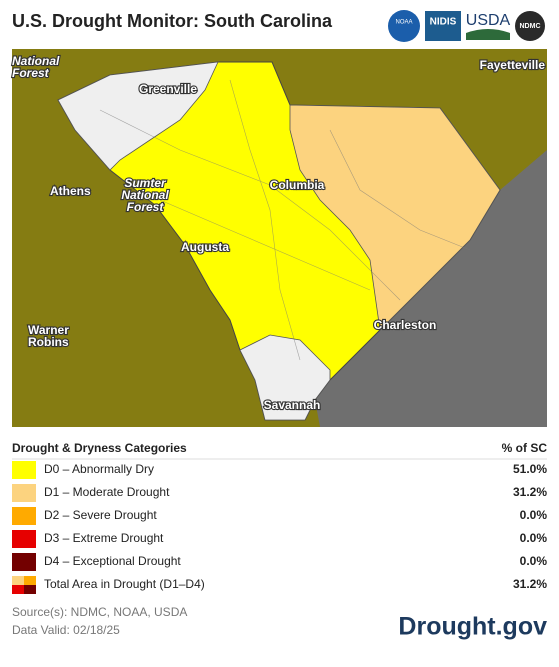 The height and width of the screenshot is (667, 559). Describe the element at coordinates (48, 330) in the screenshot. I see `map-label: Warner` at that location.